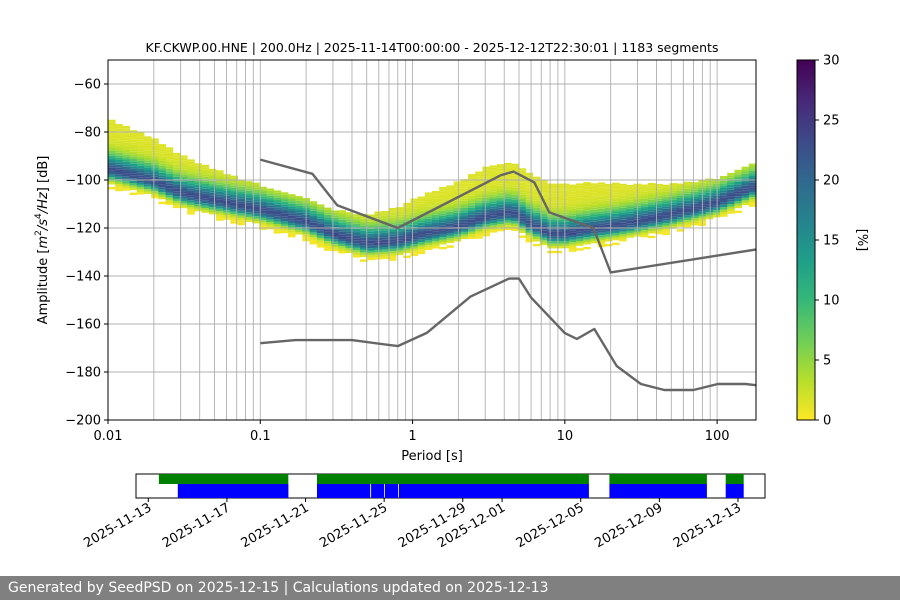  What do you see at coordinates (412, 432) in the screenshot?
I see `x-axis-ticks: 0.01 0.1 1 10 100` at bounding box center [412, 432].